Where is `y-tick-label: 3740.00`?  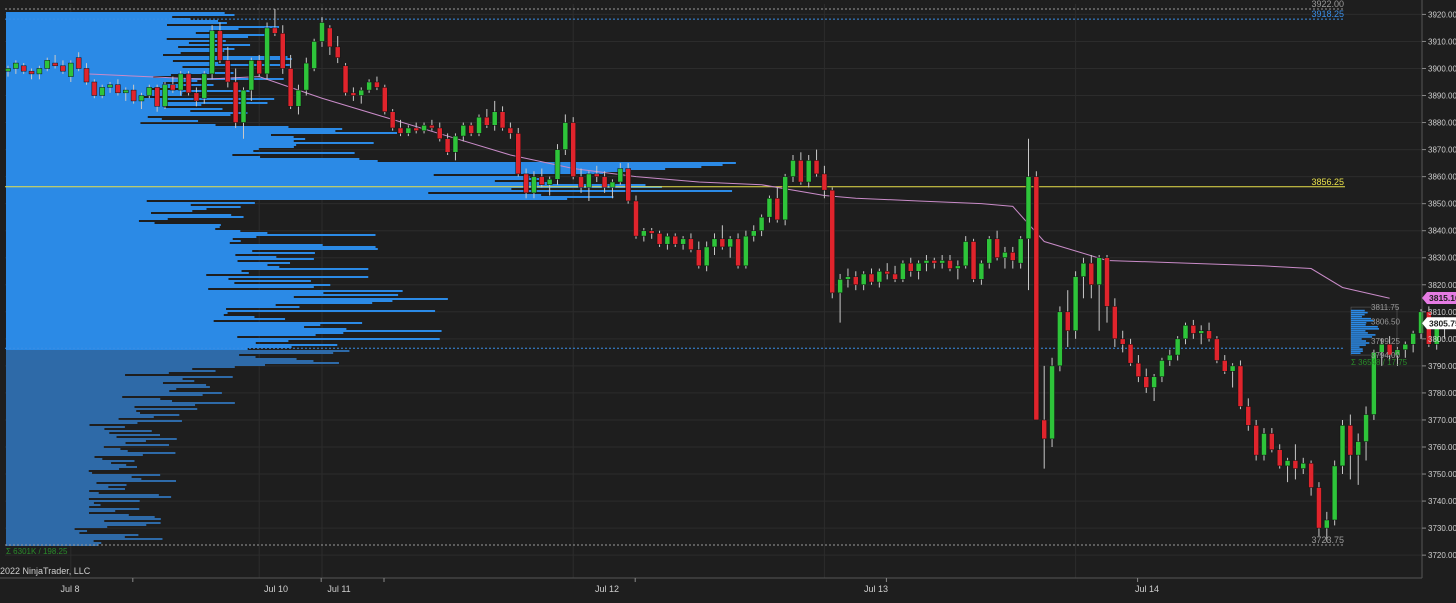
y-tick-label: 3740.00 is located at coordinates (1442, 501).